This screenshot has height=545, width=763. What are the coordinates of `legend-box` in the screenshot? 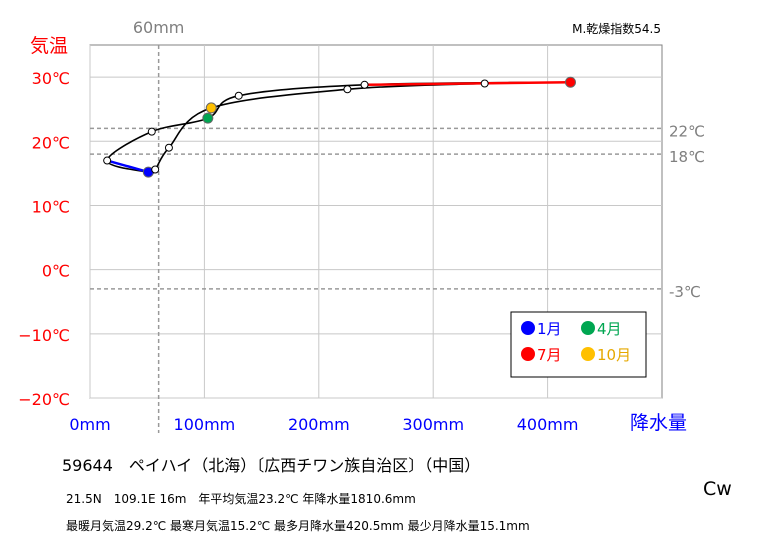 It's located at (578, 344).